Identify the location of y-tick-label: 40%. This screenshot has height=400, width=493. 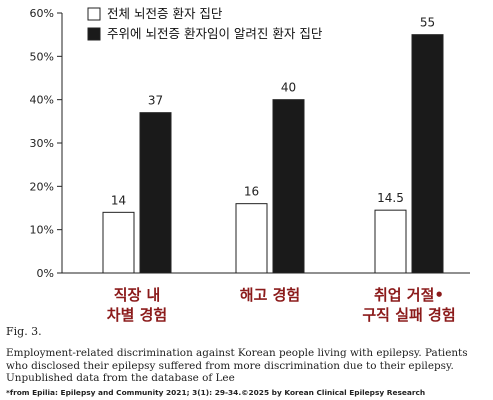
(42, 100).